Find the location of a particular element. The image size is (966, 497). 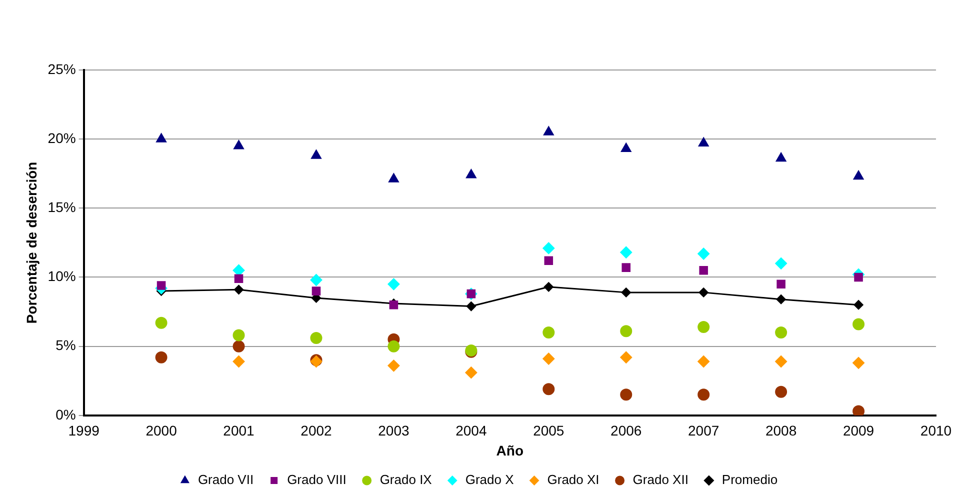

x-tick-label: 2009 is located at coordinates (858, 430).